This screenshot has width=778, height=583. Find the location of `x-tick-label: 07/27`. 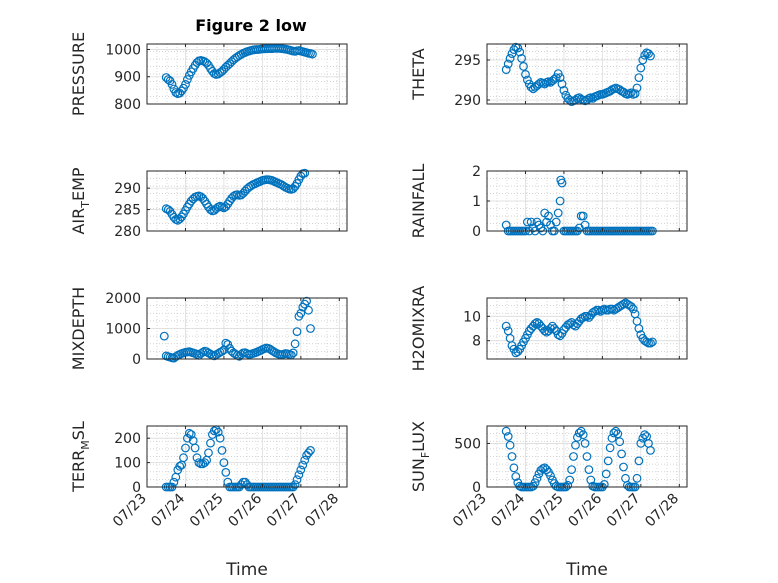

x-tick-label: 07/27 is located at coordinates (284, 511).